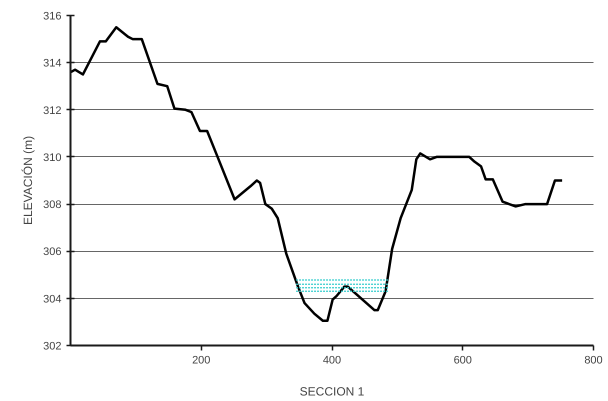  I want to click on x-tick-label: 800, so click(593, 360).